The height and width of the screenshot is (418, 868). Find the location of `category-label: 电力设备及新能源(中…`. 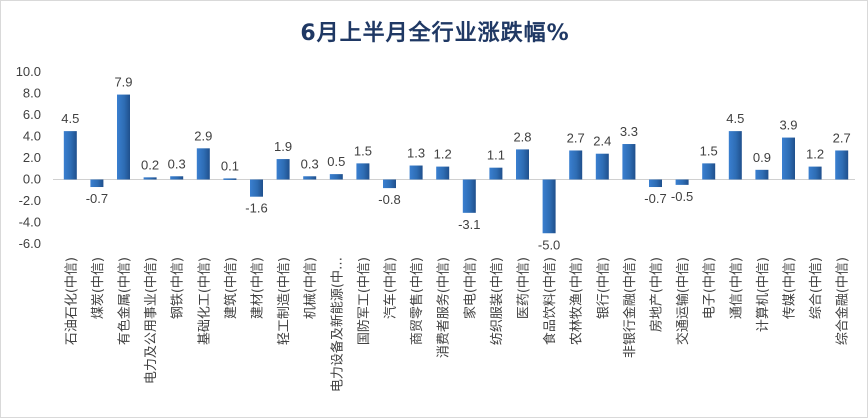

category-label: 电力设备及新能源(中… is located at coordinates (337, 324).